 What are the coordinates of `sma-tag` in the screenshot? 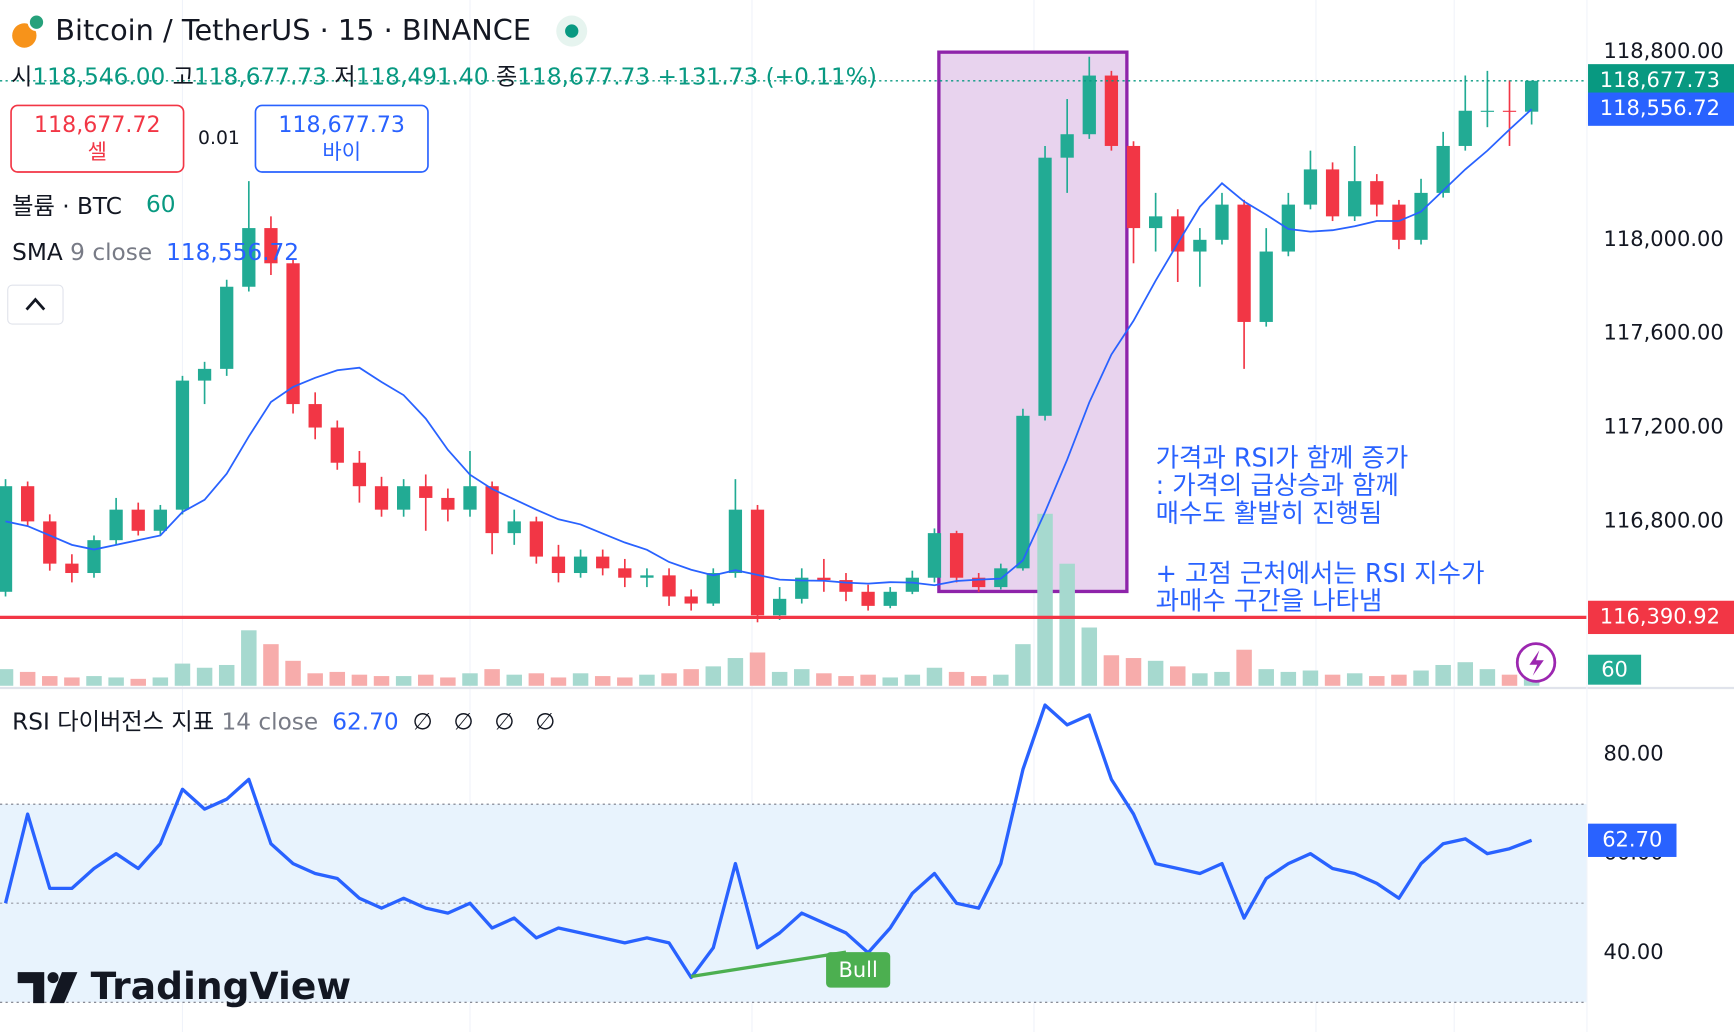 It's located at (1661, 109).